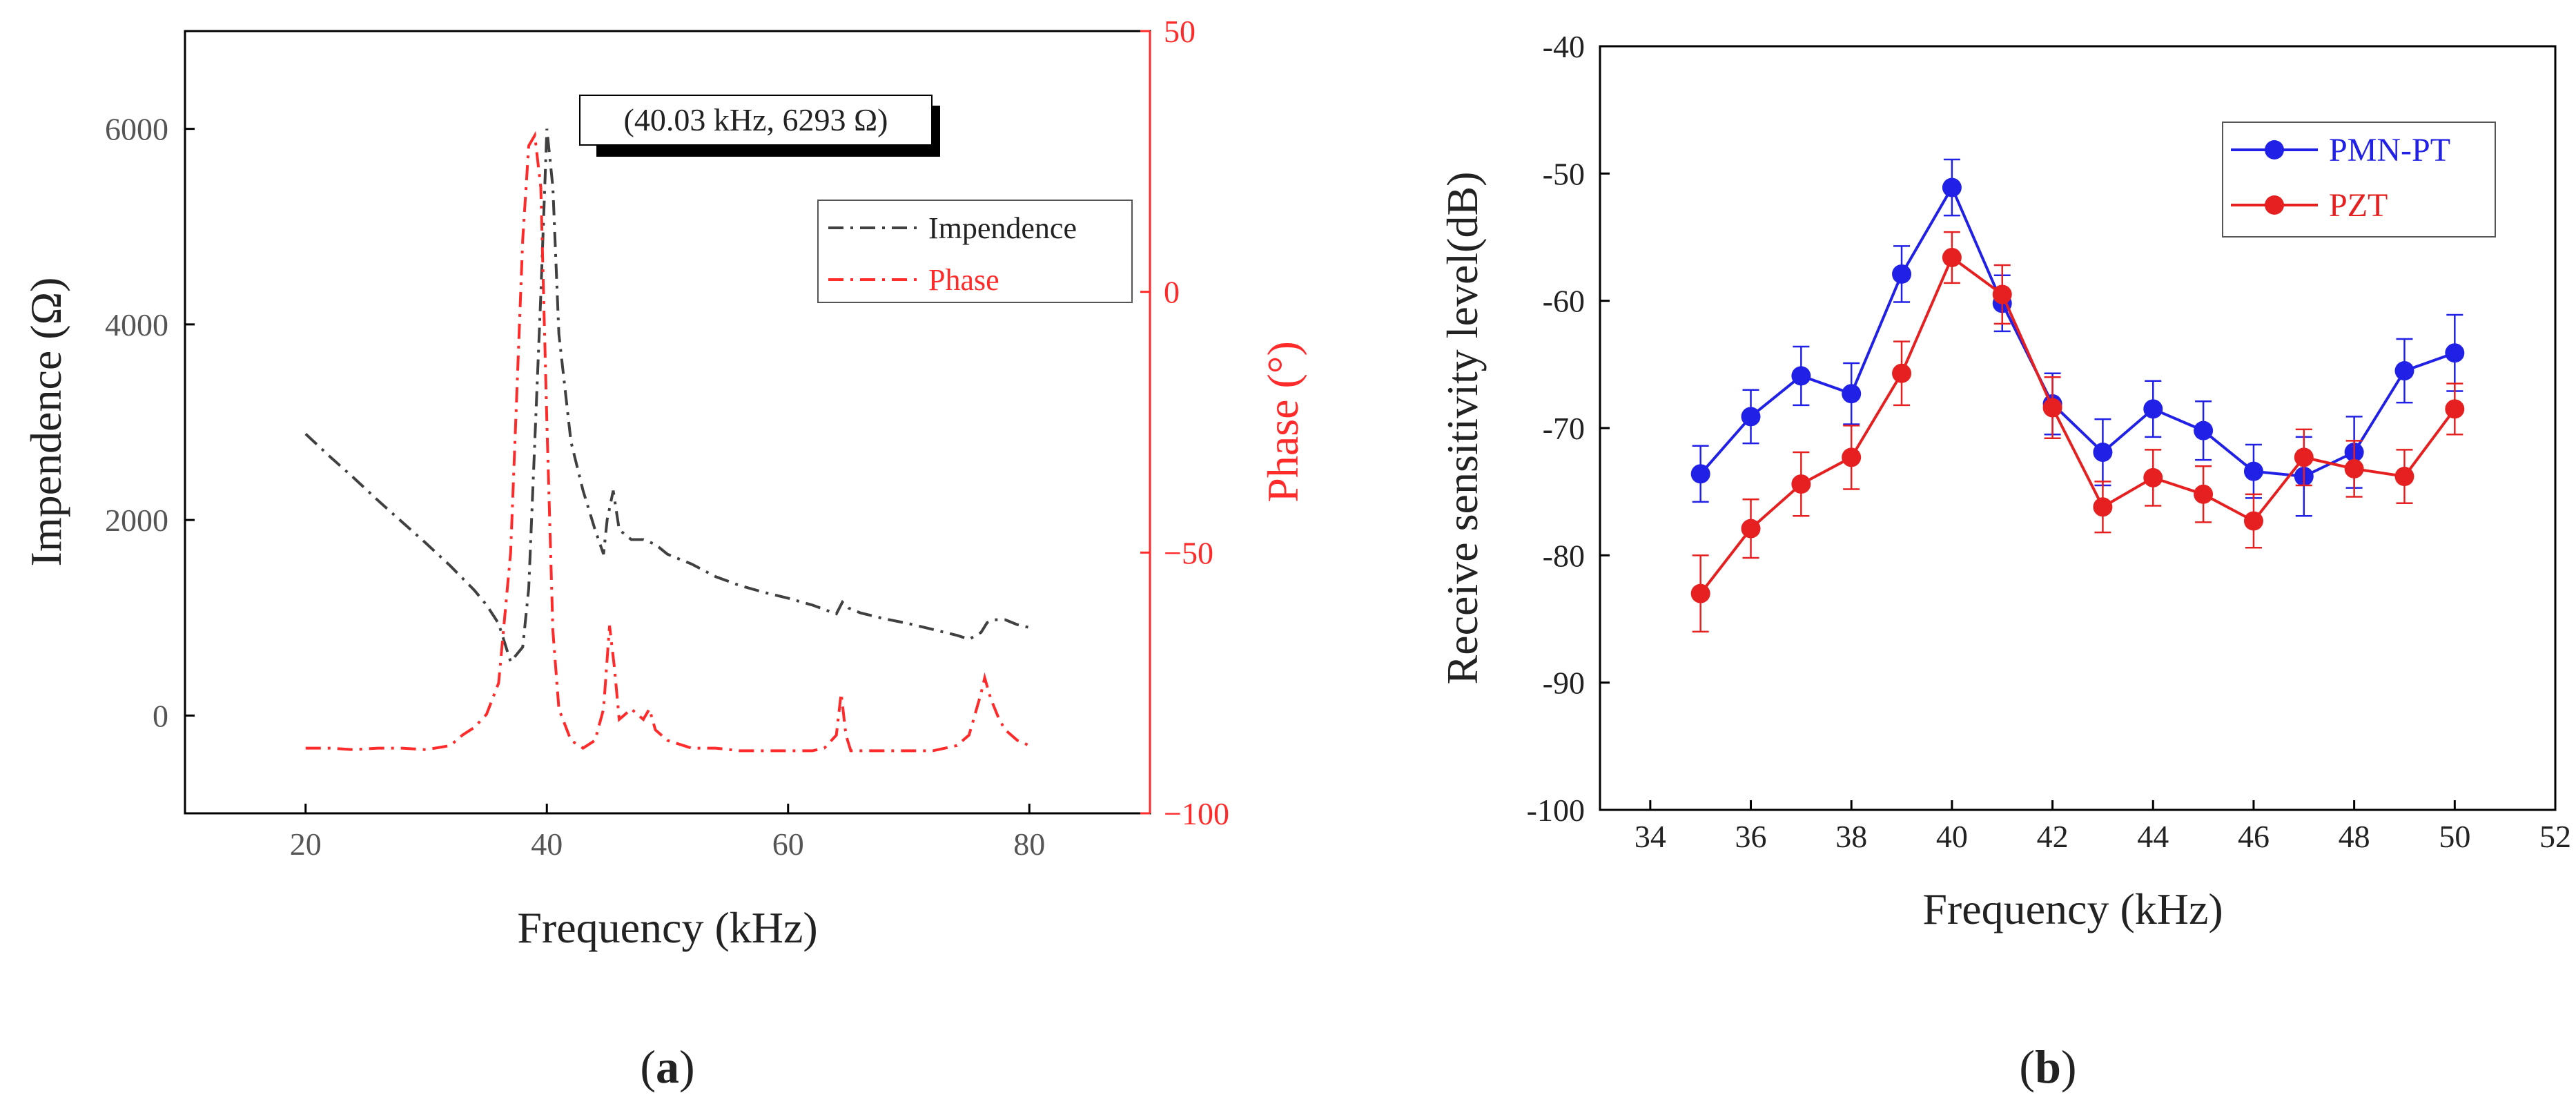 The width and height of the screenshot is (2576, 1104). Describe the element at coordinates (2254, 836) in the screenshot. I see `panel-b-x-tick-label: 46` at that location.